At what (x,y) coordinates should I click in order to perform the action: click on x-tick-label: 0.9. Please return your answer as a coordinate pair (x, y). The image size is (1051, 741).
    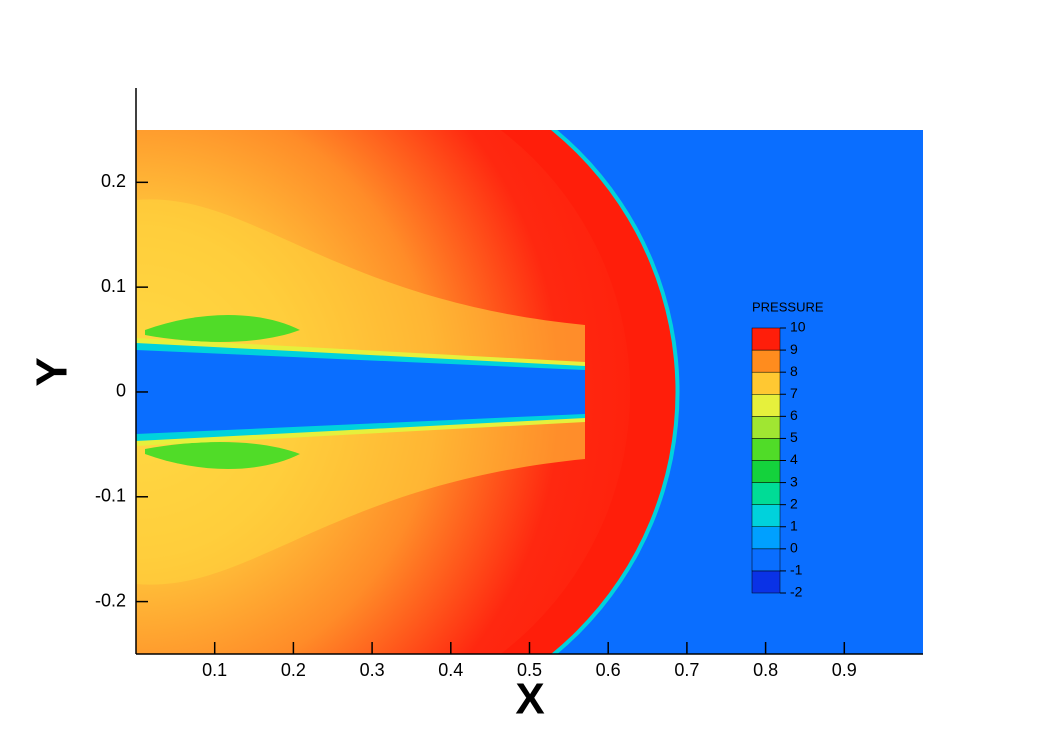
    Looking at the image, I should click on (844, 670).